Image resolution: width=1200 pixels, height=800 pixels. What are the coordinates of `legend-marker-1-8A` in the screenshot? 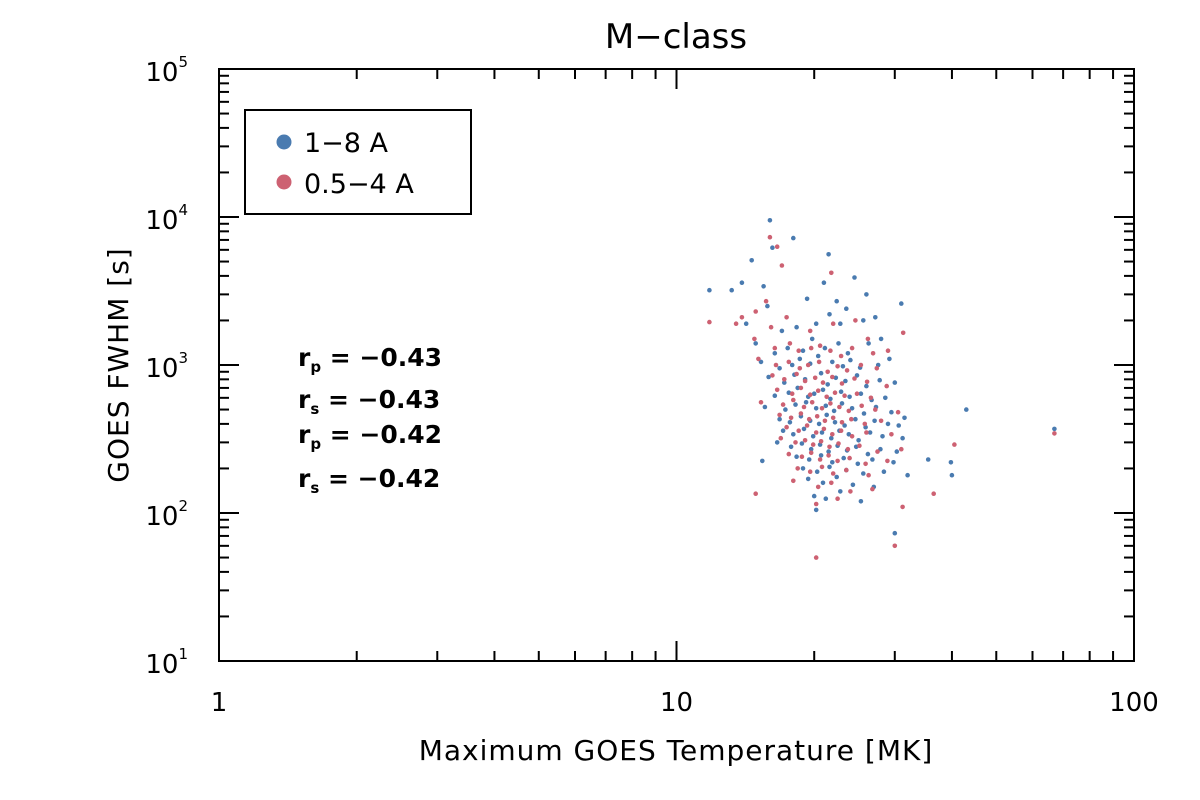 It's located at (284, 142).